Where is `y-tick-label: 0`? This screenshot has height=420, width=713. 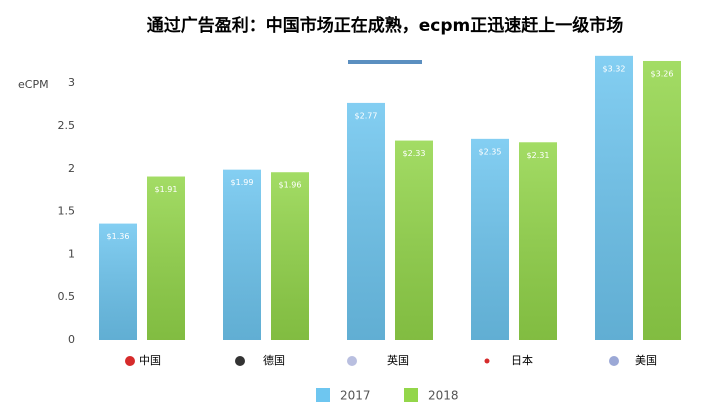 y-tick-label: 0 is located at coordinates (71, 339).